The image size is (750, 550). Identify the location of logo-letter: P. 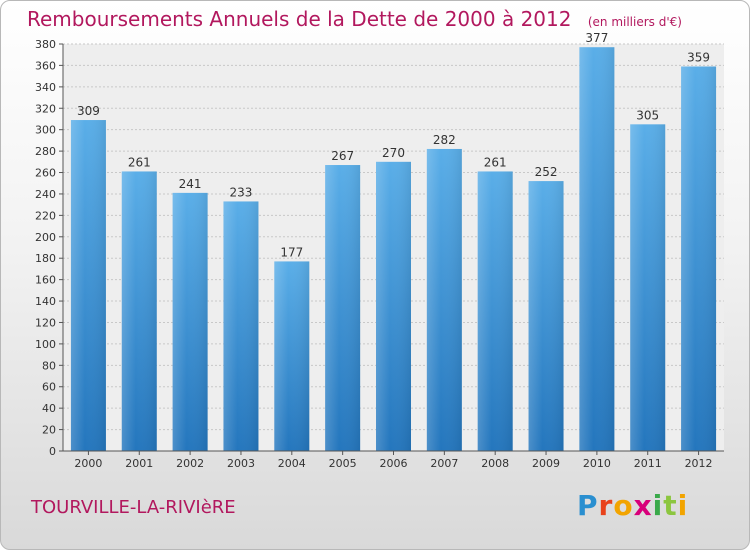
(588, 505).